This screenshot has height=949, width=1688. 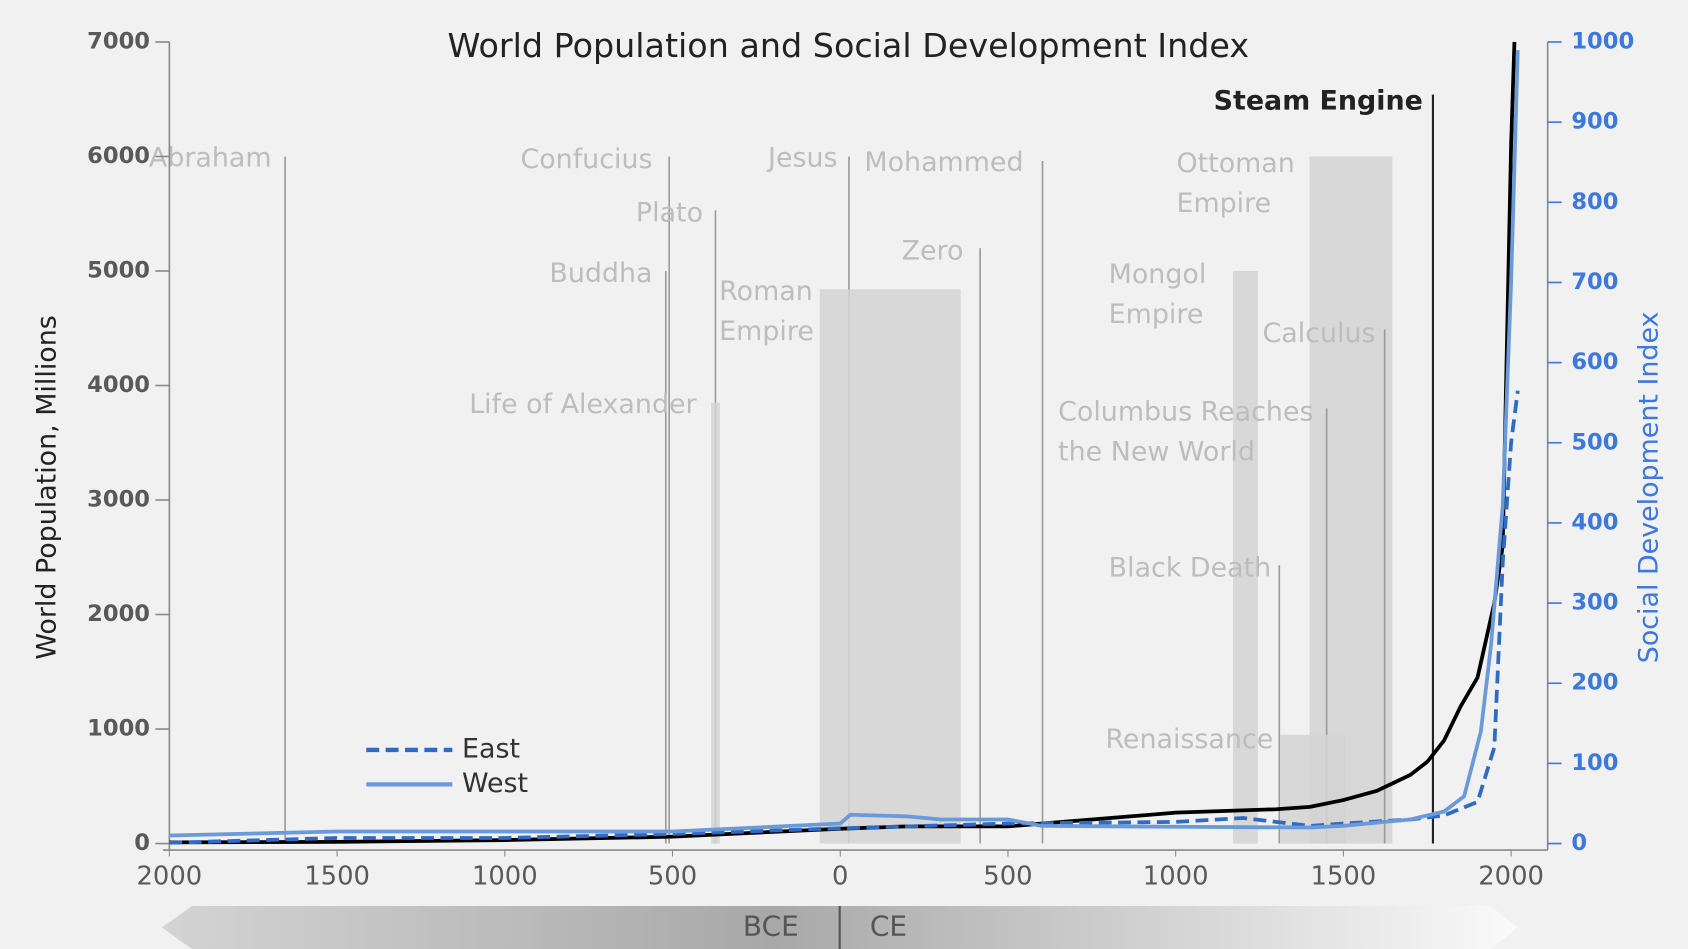 I want to click on y2-tick-label: 600, so click(x=1594, y=362).